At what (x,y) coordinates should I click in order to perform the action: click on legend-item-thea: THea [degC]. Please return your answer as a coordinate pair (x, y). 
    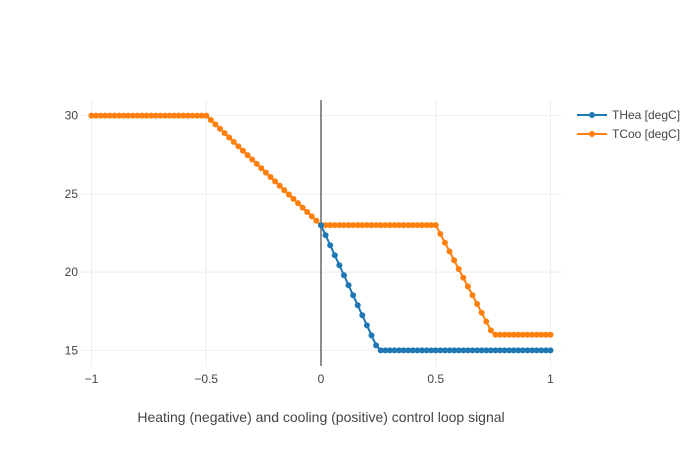
    Looking at the image, I should click on (628, 115).